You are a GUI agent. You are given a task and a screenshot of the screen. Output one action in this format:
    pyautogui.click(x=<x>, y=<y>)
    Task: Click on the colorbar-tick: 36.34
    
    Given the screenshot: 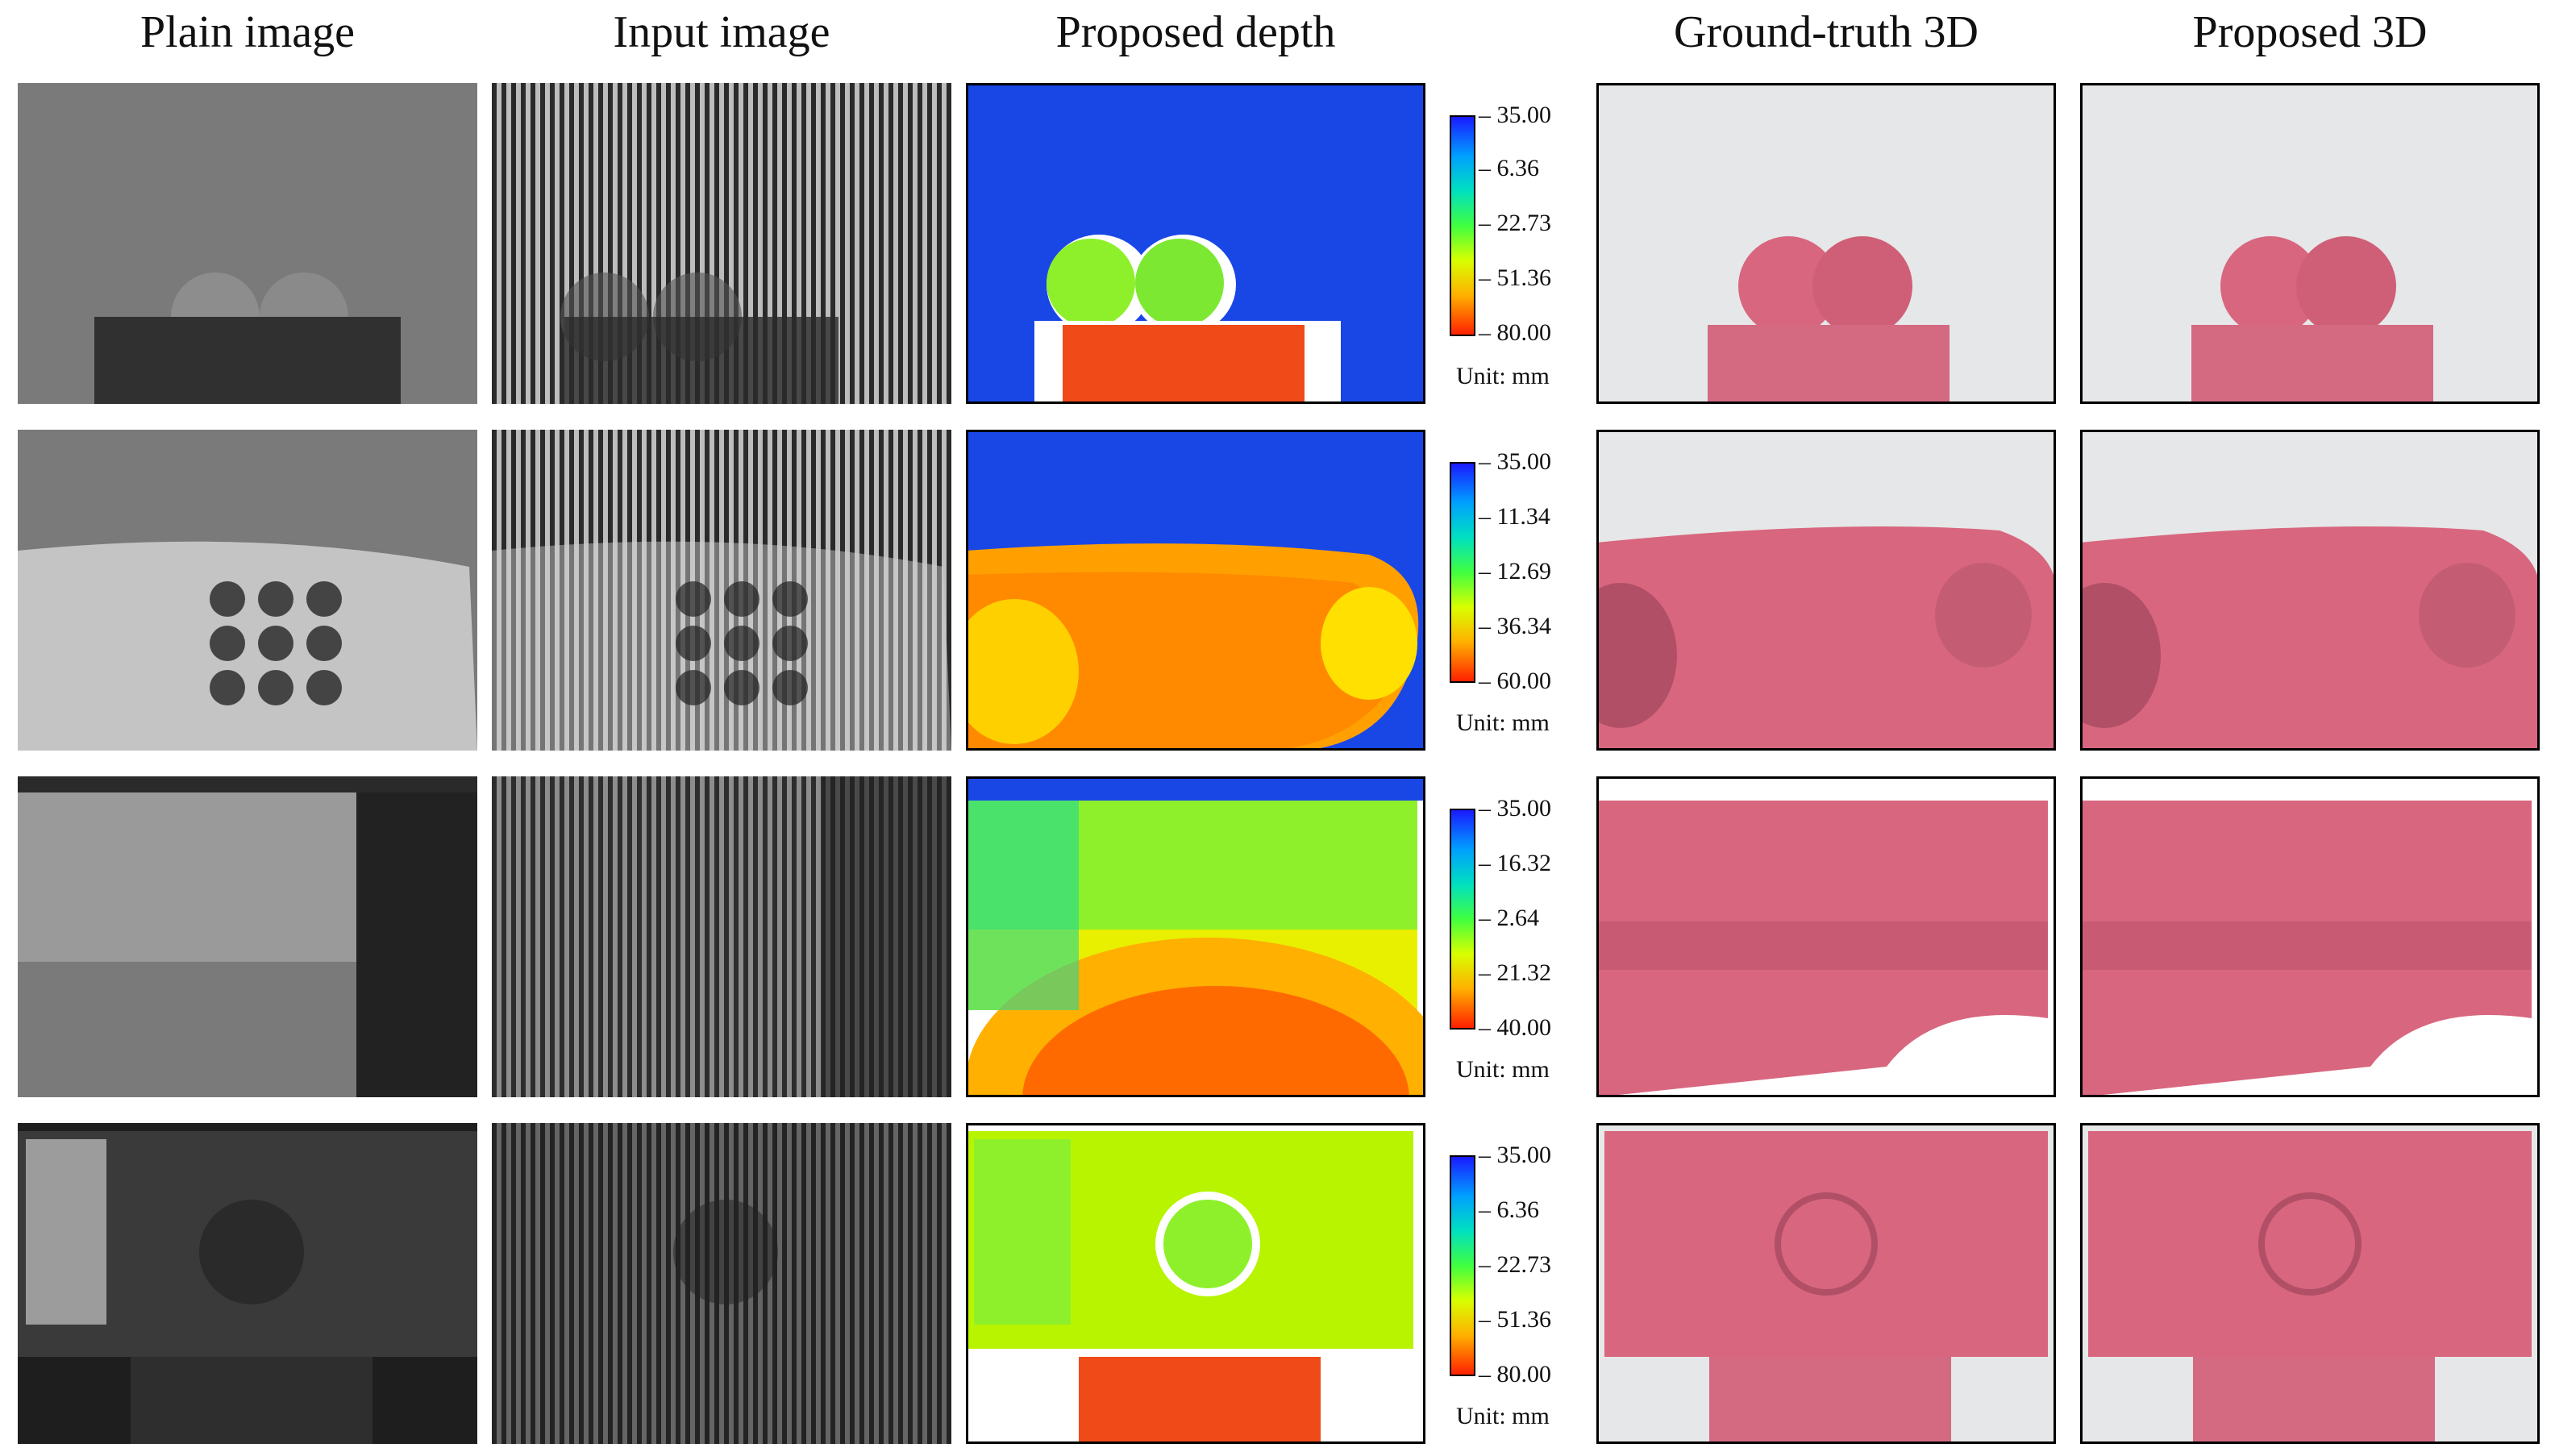 What is the action you would take?
    pyautogui.click(x=1515, y=626)
    